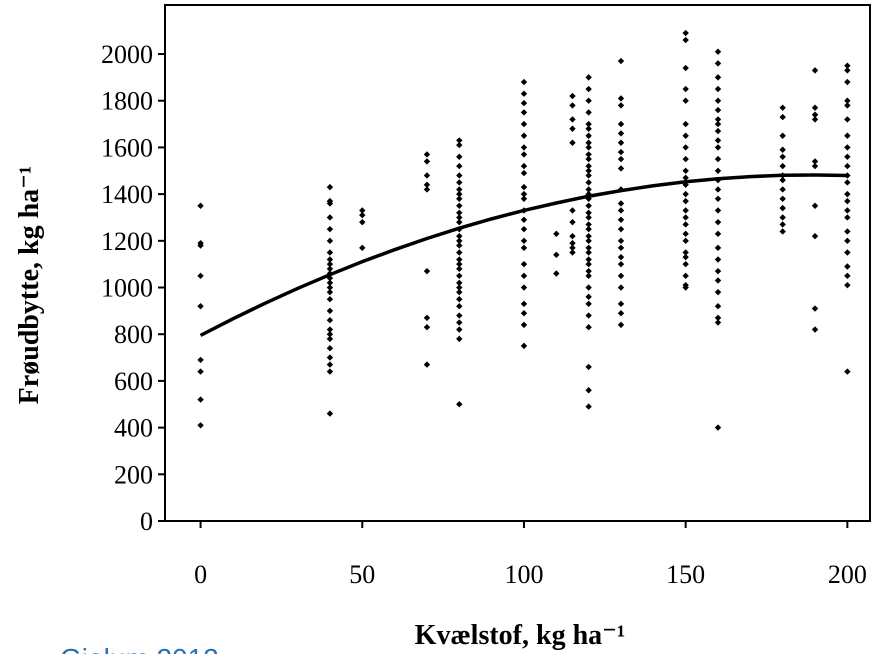 The width and height of the screenshot is (879, 654). I want to click on x-axis-label: Kvælstof, kg ha⁻¹, so click(520, 635).